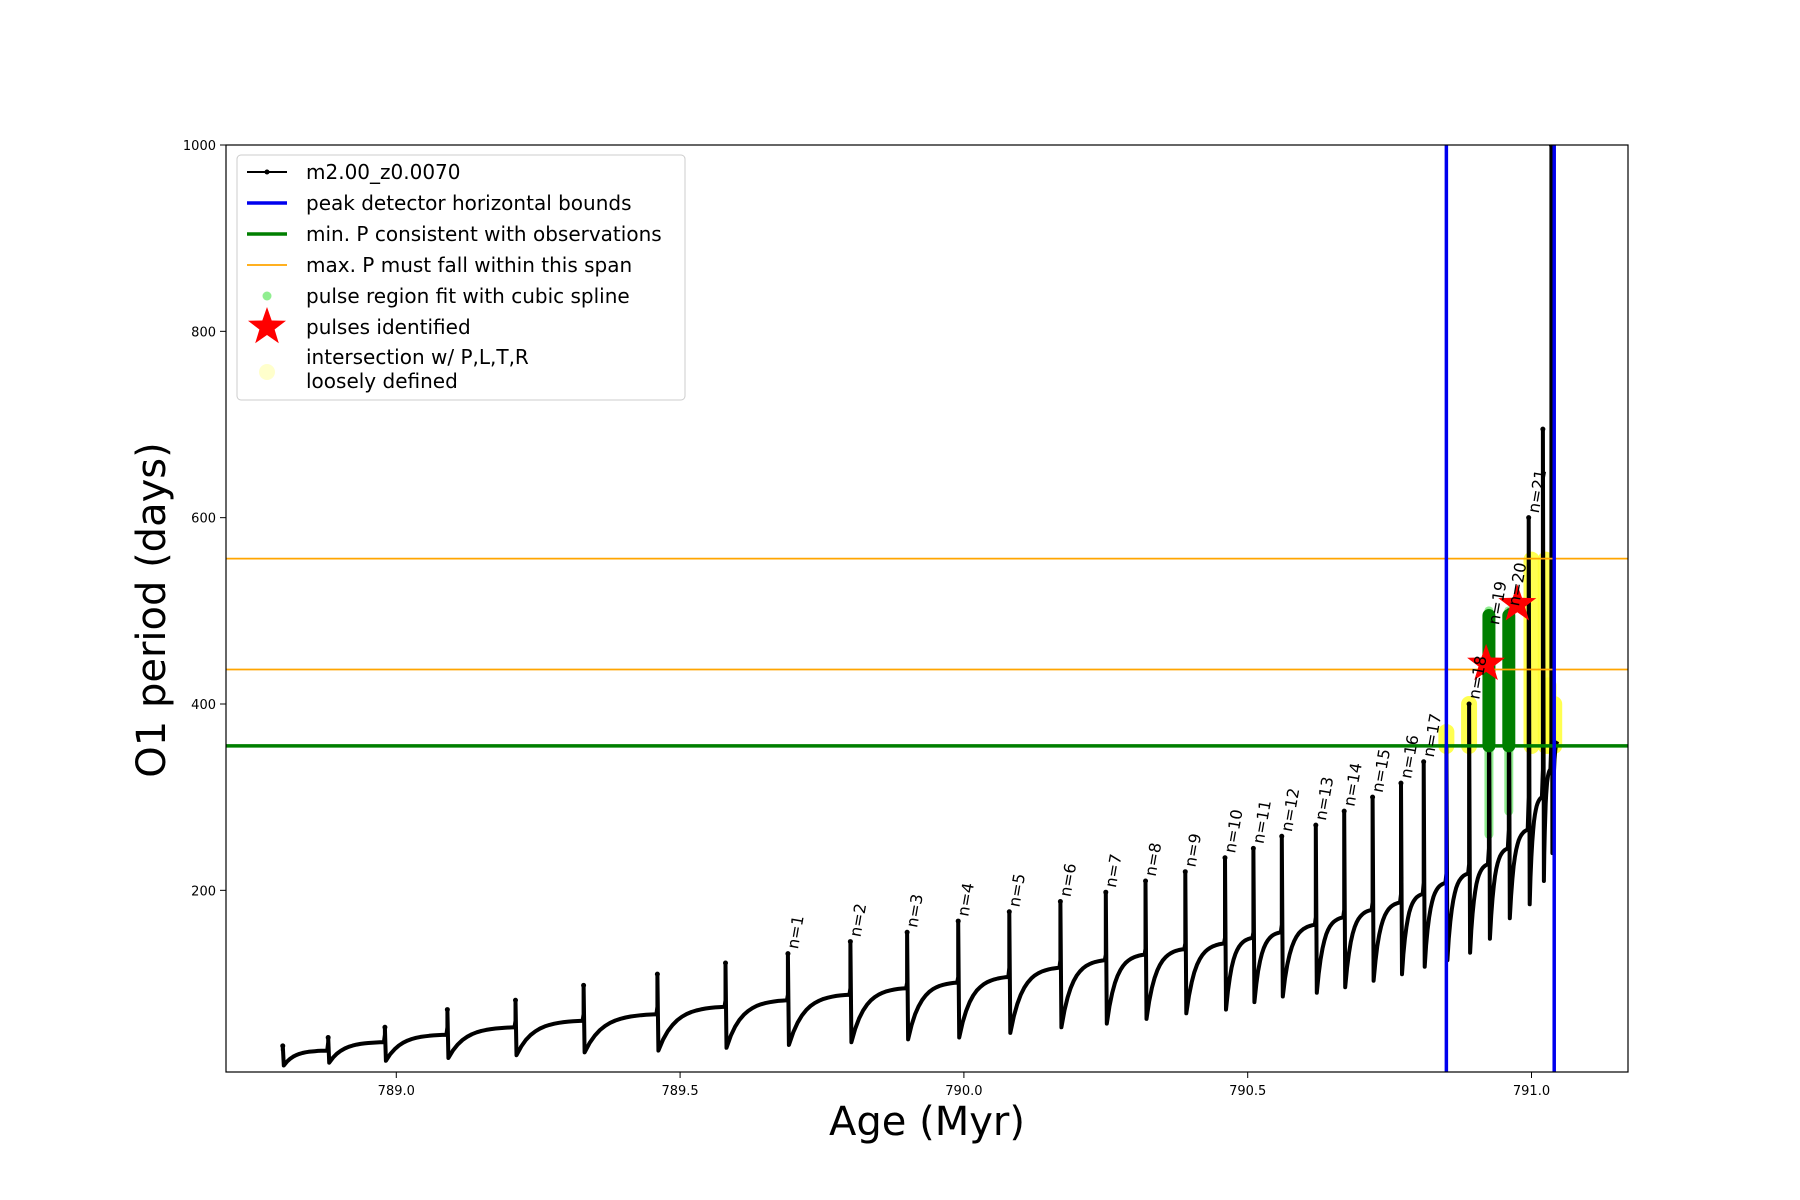 The width and height of the screenshot is (1800, 1200). I want to click on pulses-identified-layer, so click(1502, 632).